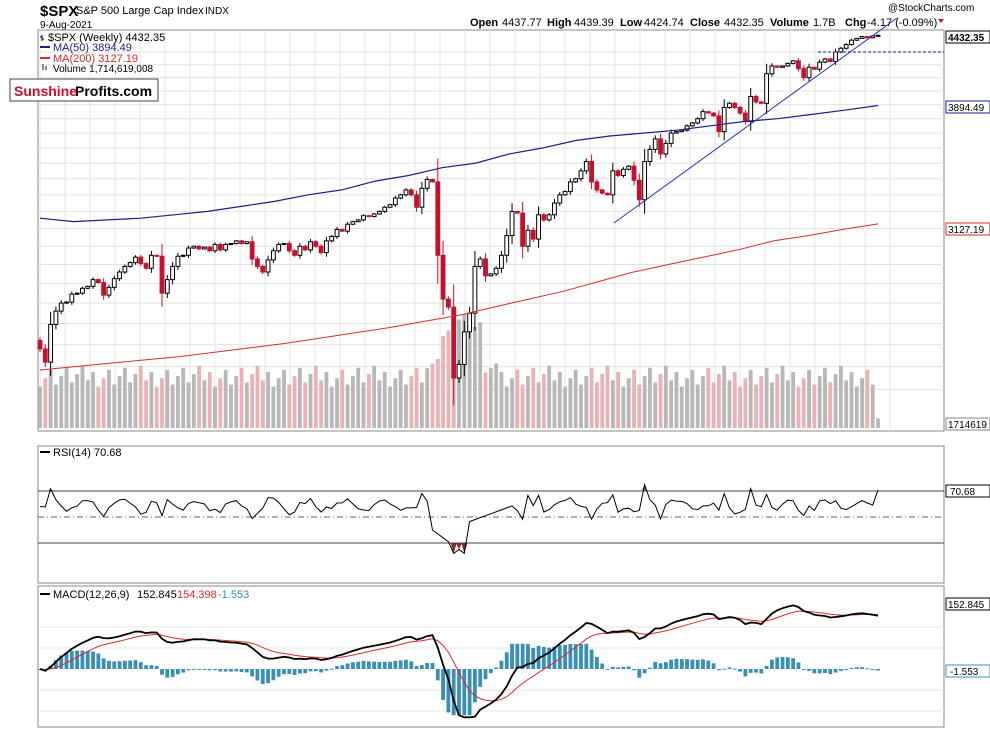 This screenshot has width=990, height=744. Describe the element at coordinates (217, 11) in the screenshot. I see `exchange: INDX` at that location.